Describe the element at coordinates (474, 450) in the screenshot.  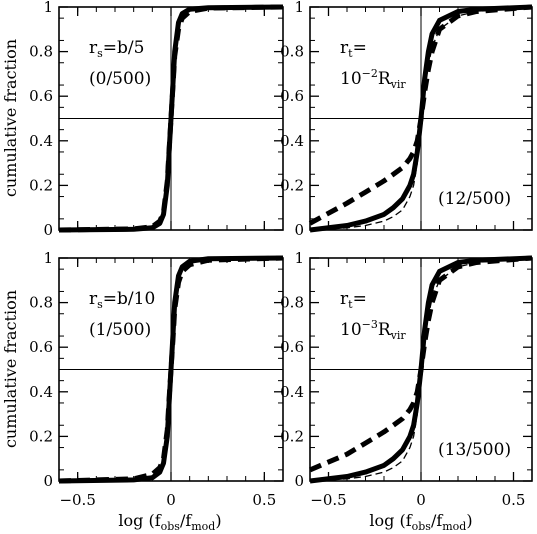
I see `outlier-count: (13/500)` at that location.